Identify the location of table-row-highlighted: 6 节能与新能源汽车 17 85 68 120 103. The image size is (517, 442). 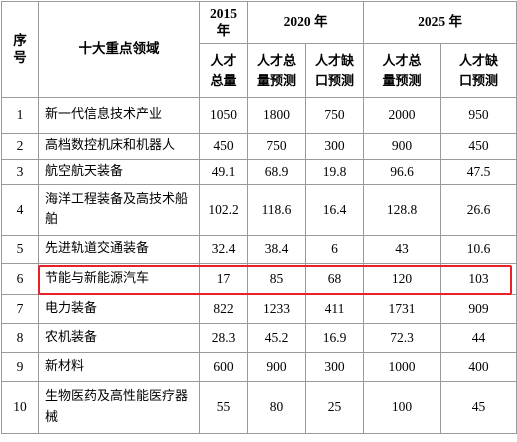
(259, 279).